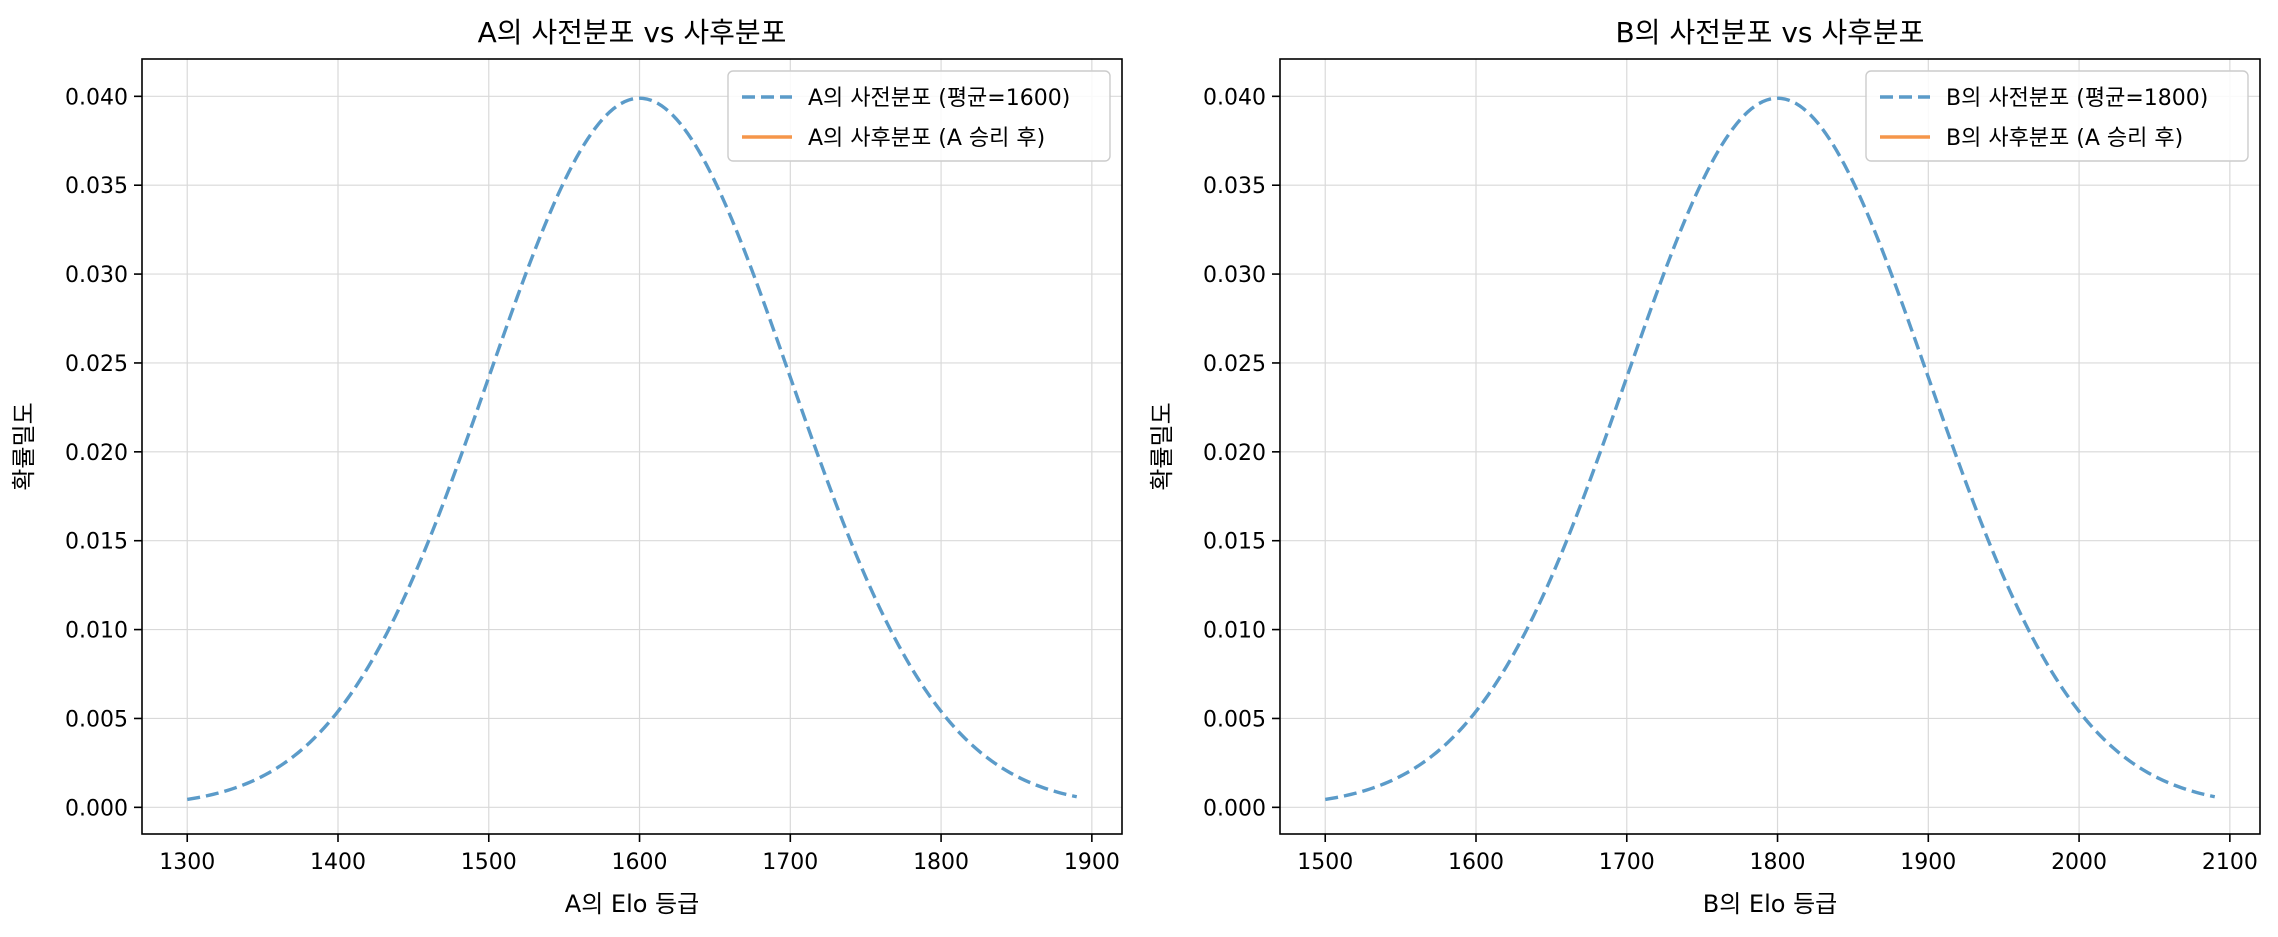 This screenshot has height=937, width=2278. I want to click on x-tick-label: 2000, so click(2079, 862).